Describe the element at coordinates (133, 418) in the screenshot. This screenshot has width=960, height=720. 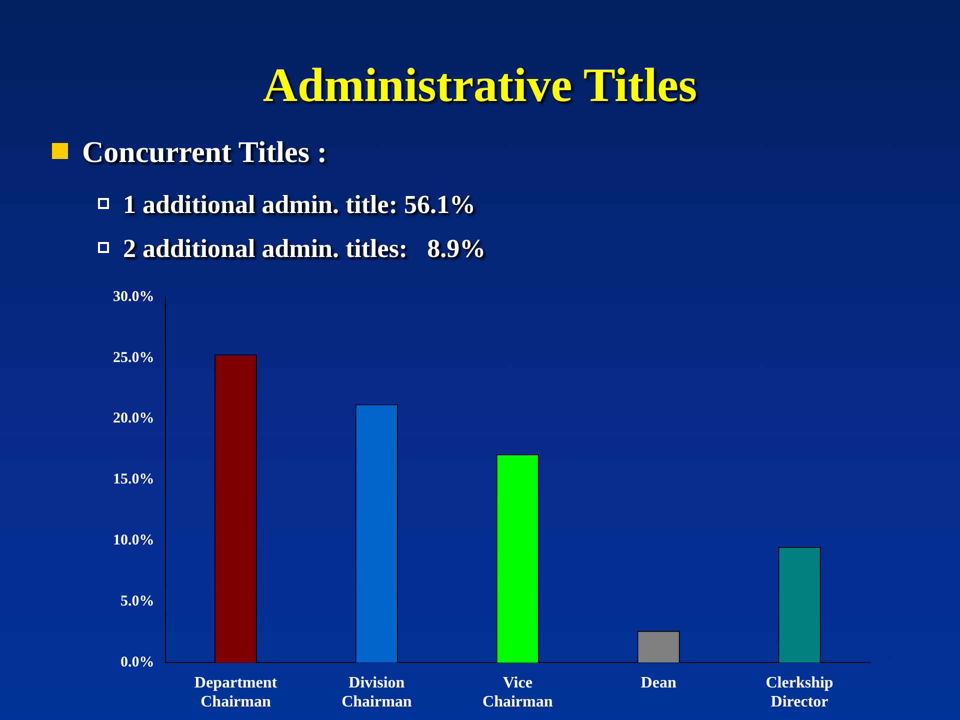
I see `y-tick-label: 20.0%` at that location.